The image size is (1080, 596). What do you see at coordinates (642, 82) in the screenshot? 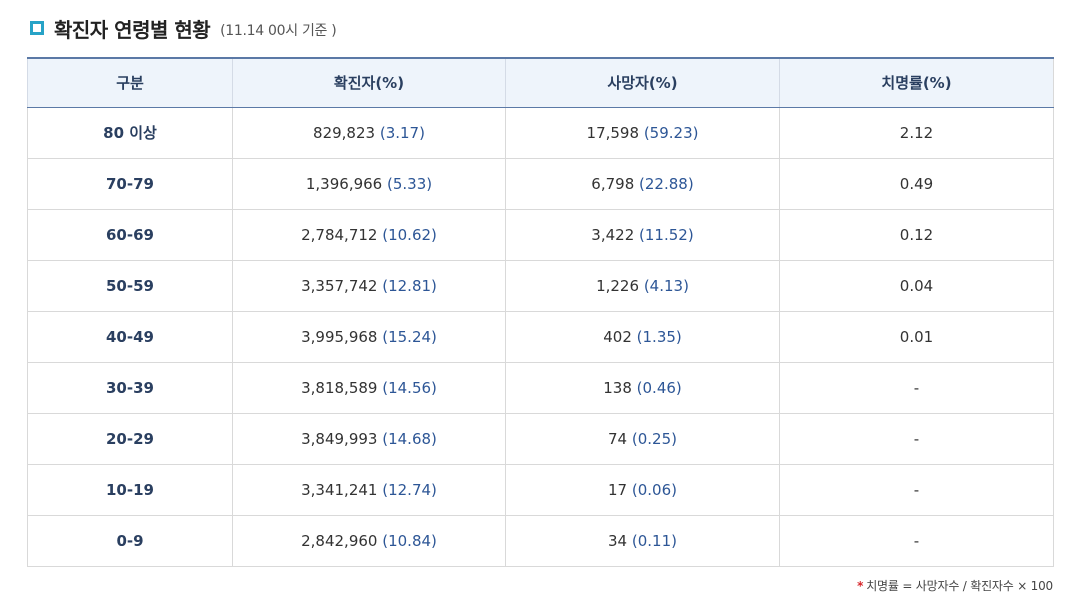
I see `column-header-deaths: 사망자(%)` at bounding box center [642, 82].